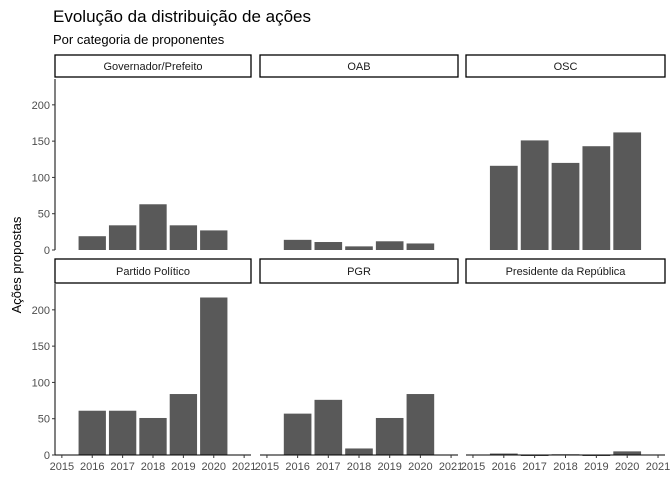 This screenshot has width=672, height=480. Describe the element at coordinates (359, 365) in the screenshot. I see `facet-panel: PGR 2015 2016 2017 2018 2019 2020 2021` at that location.